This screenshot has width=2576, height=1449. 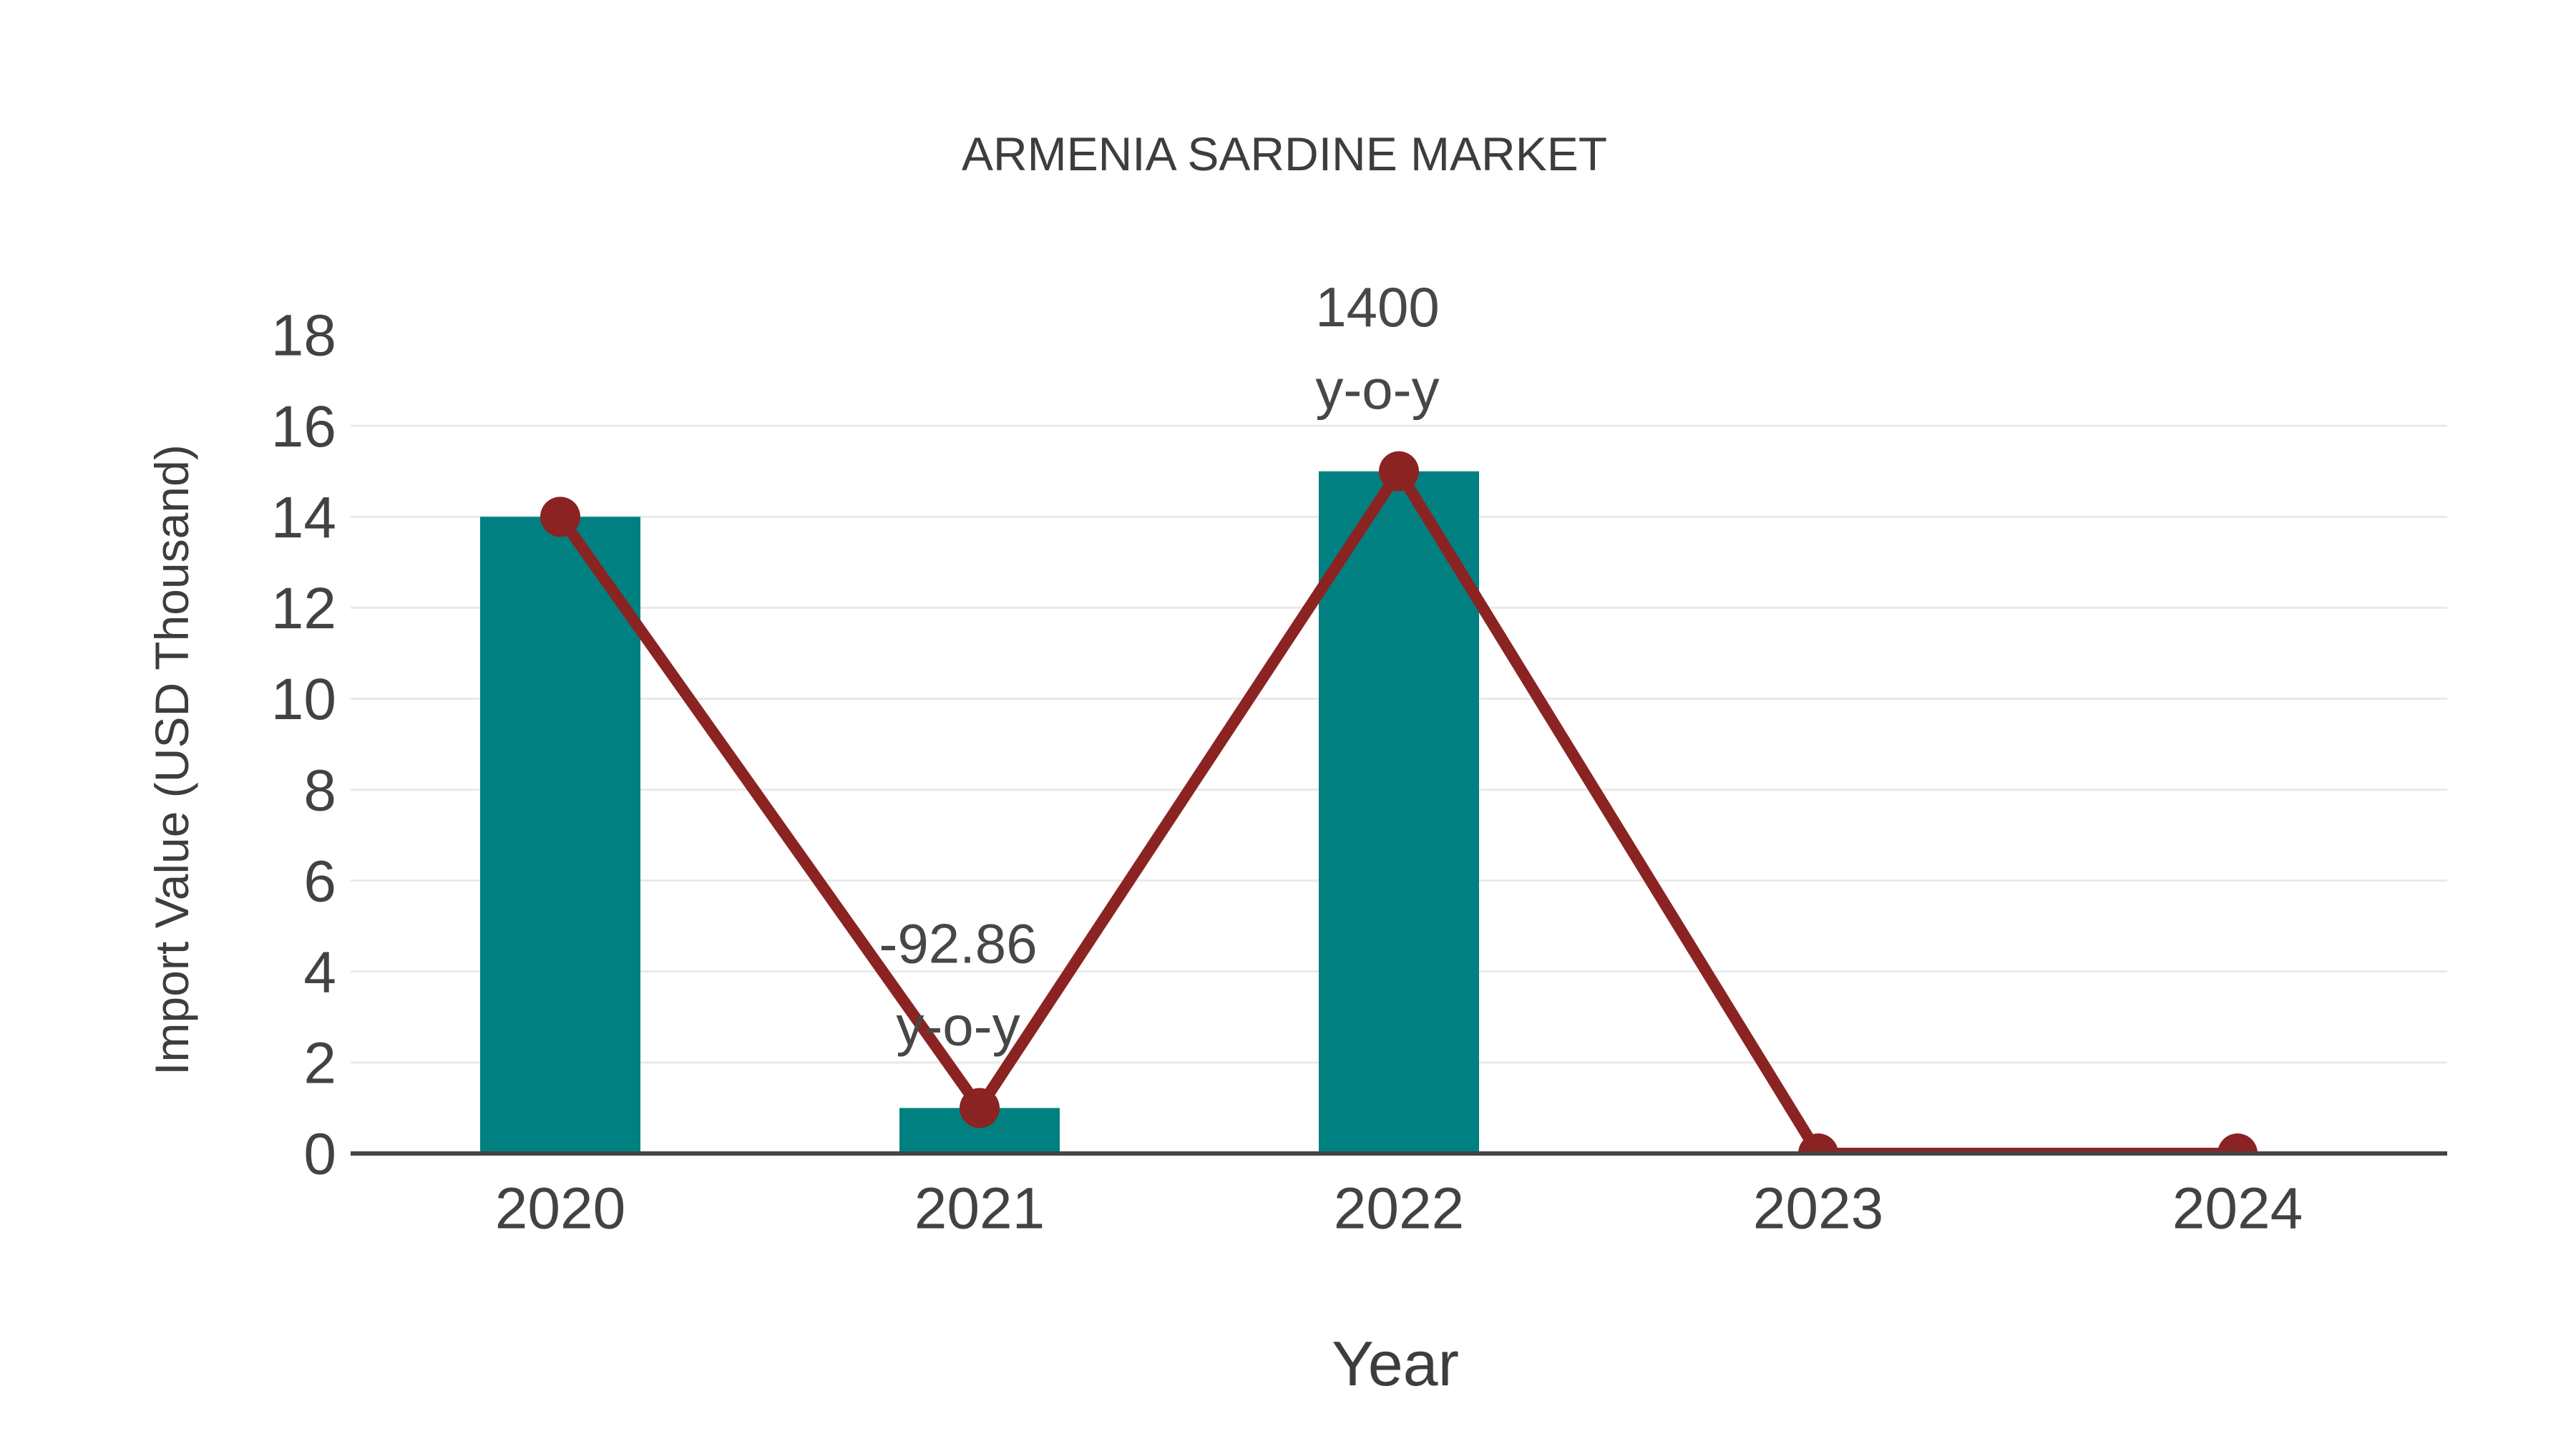 What do you see at coordinates (560, 835) in the screenshot?
I see `bar-2020` at bounding box center [560, 835].